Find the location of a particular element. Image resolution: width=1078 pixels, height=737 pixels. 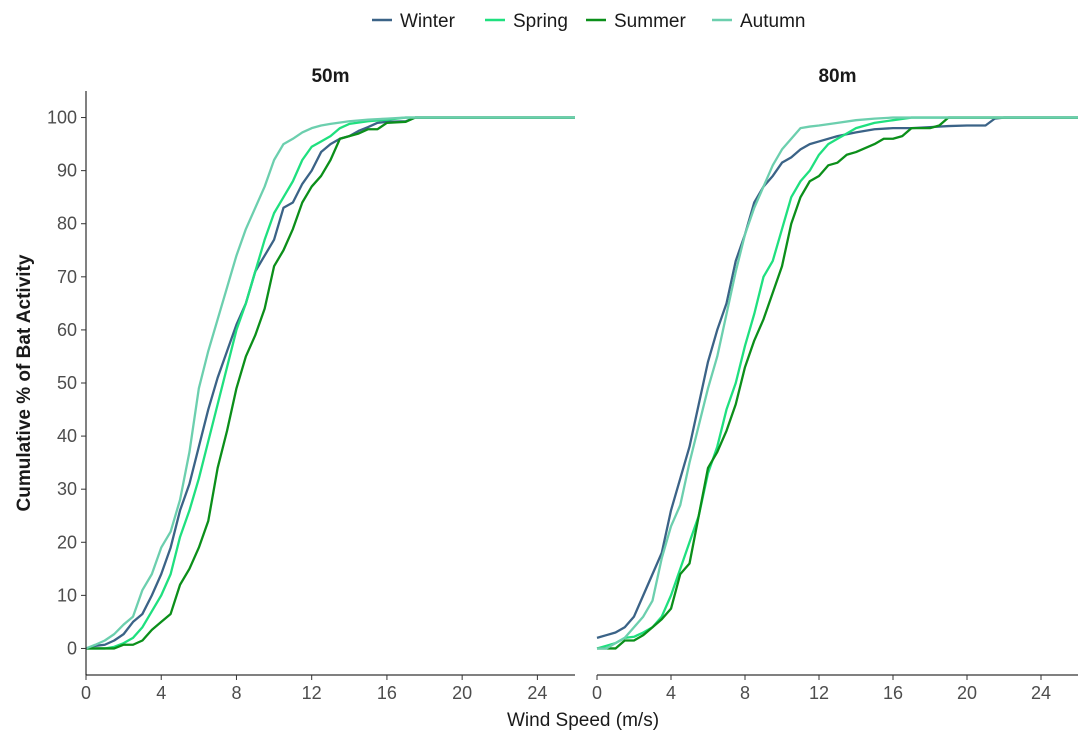

y-tick-label: 60 is located at coordinates (67, 330).